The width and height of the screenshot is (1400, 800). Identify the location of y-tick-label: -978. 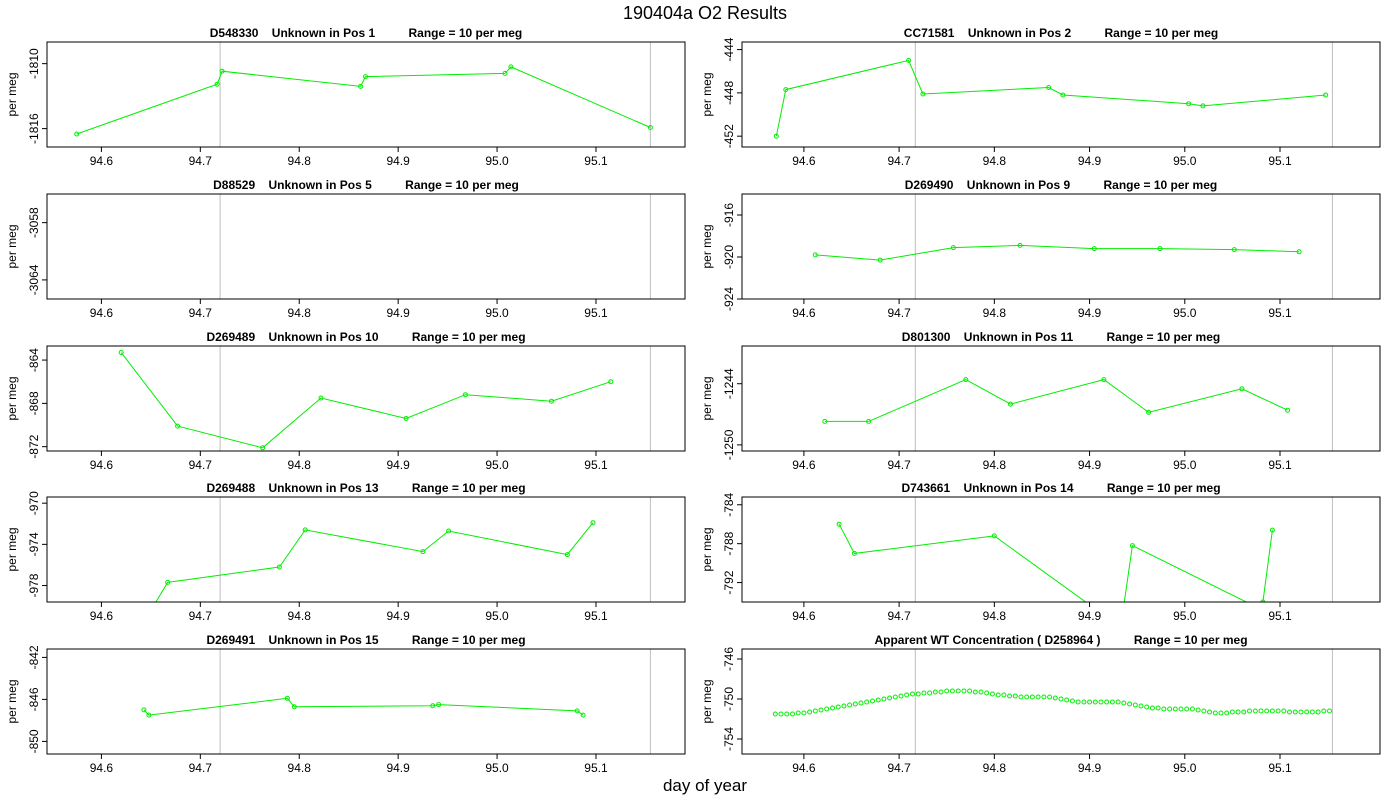
(34, 585).